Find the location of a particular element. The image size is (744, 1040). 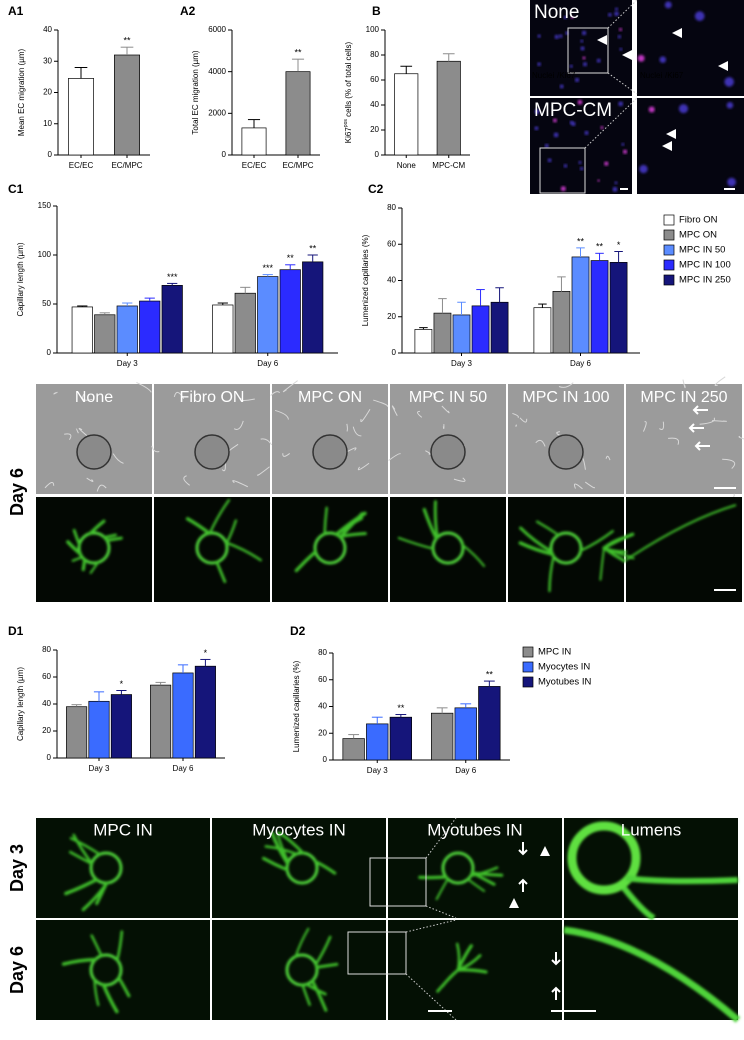

x-tick-label: Day 3 is located at coordinates (461, 363).